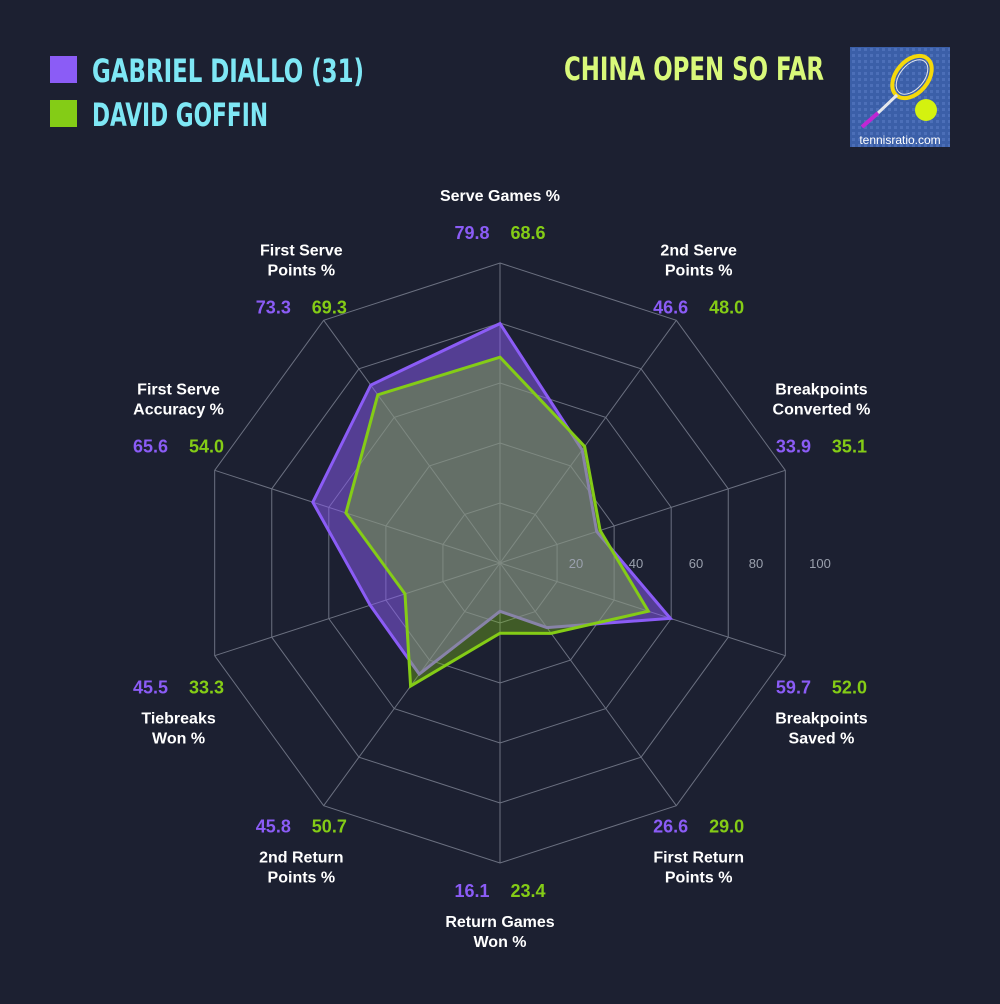 This screenshot has height=1004, width=1000. What do you see at coordinates (497, 522) in the screenshot?
I see `series-area-player2` at bounding box center [497, 522].